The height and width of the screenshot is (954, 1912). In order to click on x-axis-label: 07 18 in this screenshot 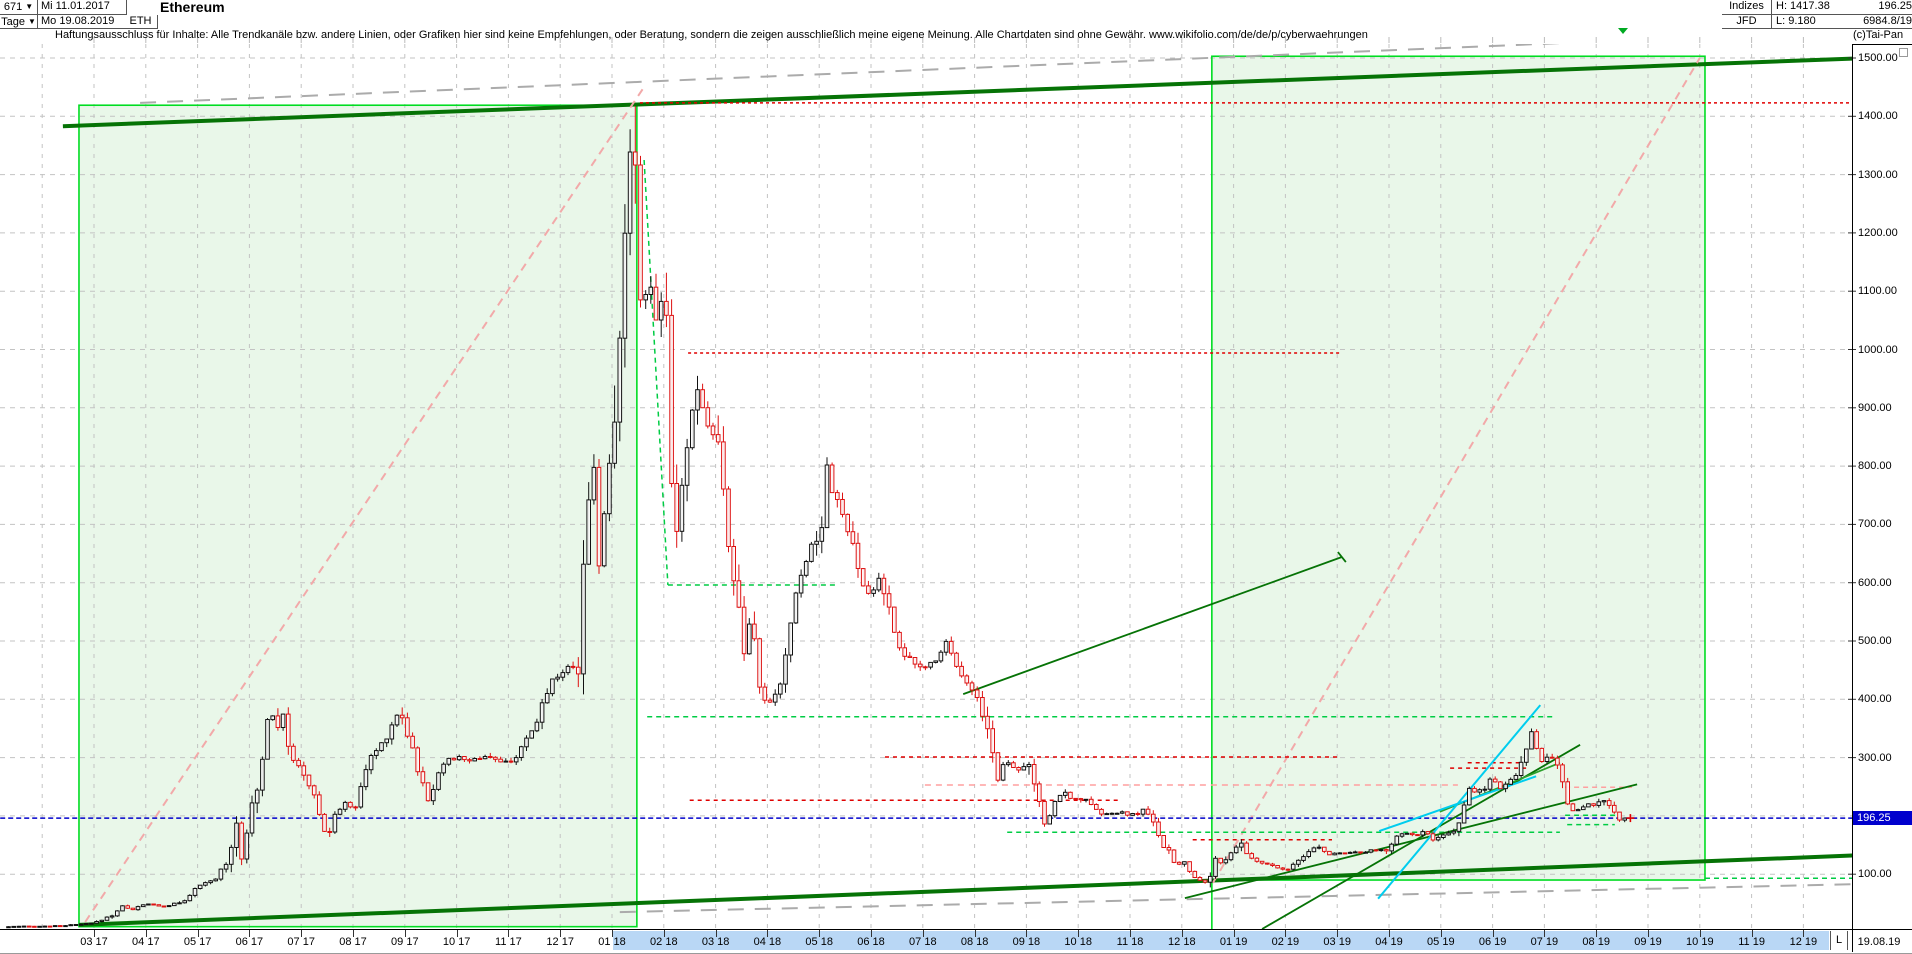, I will do `click(923, 942)`.